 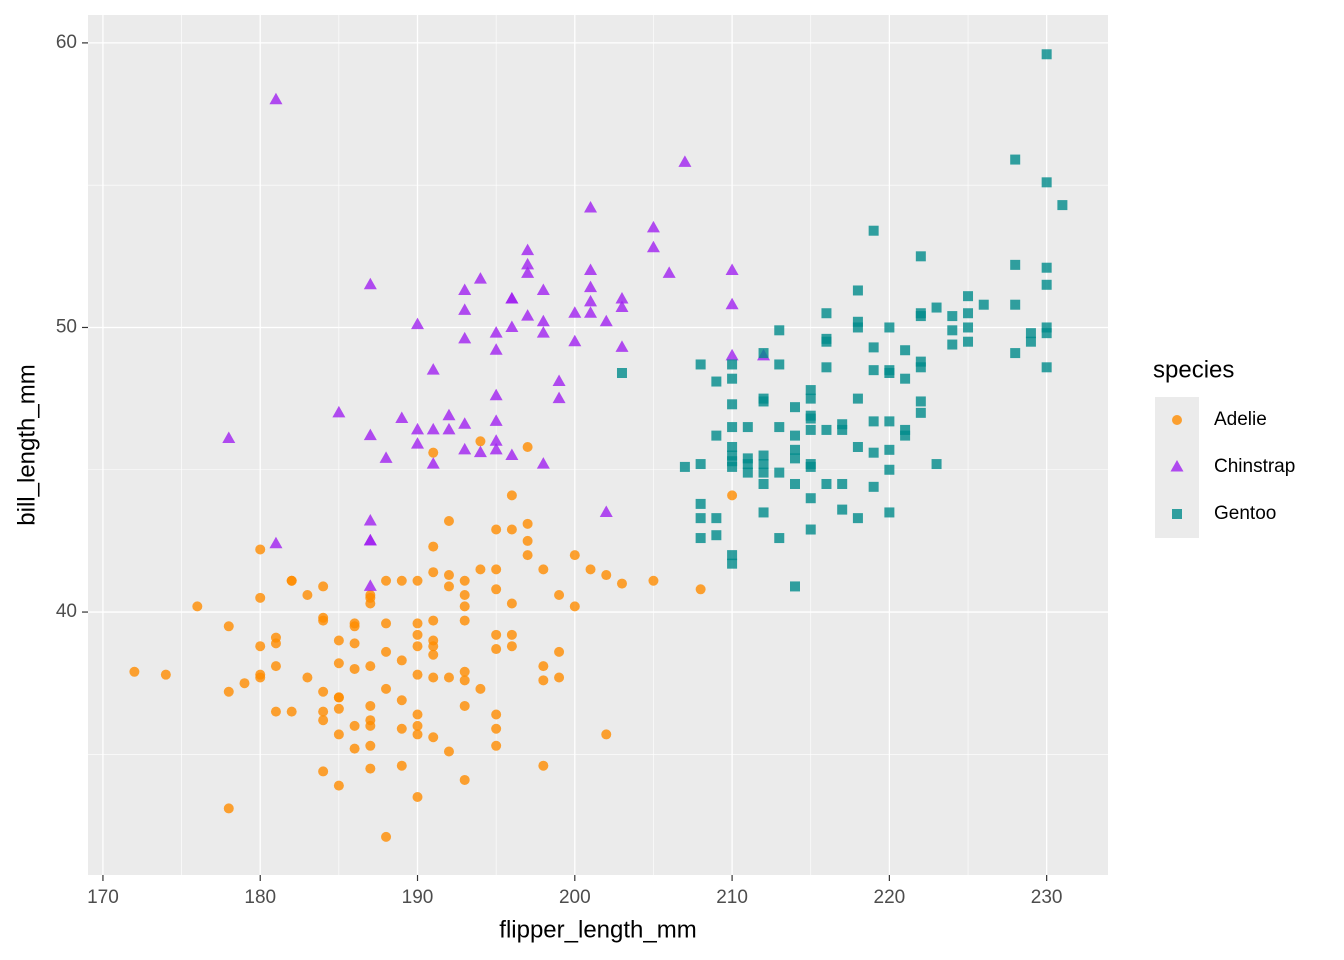 I want to click on x-tick-label: 180, so click(x=260, y=897).